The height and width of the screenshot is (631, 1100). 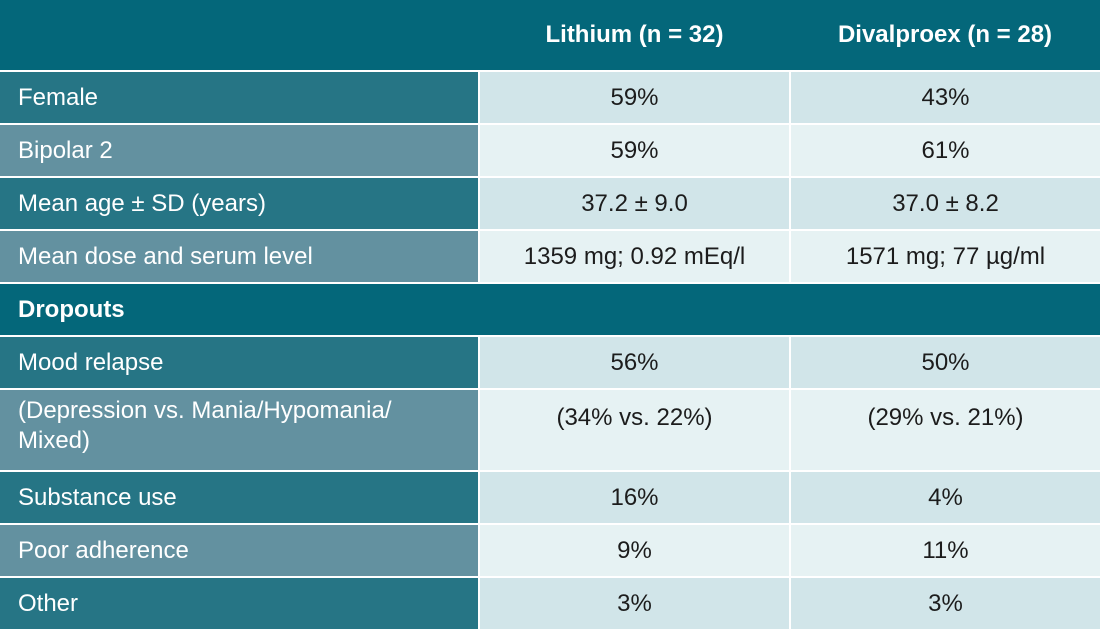 I want to click on table-row: Substance use 16% 4%, so click(x=550, y=498).